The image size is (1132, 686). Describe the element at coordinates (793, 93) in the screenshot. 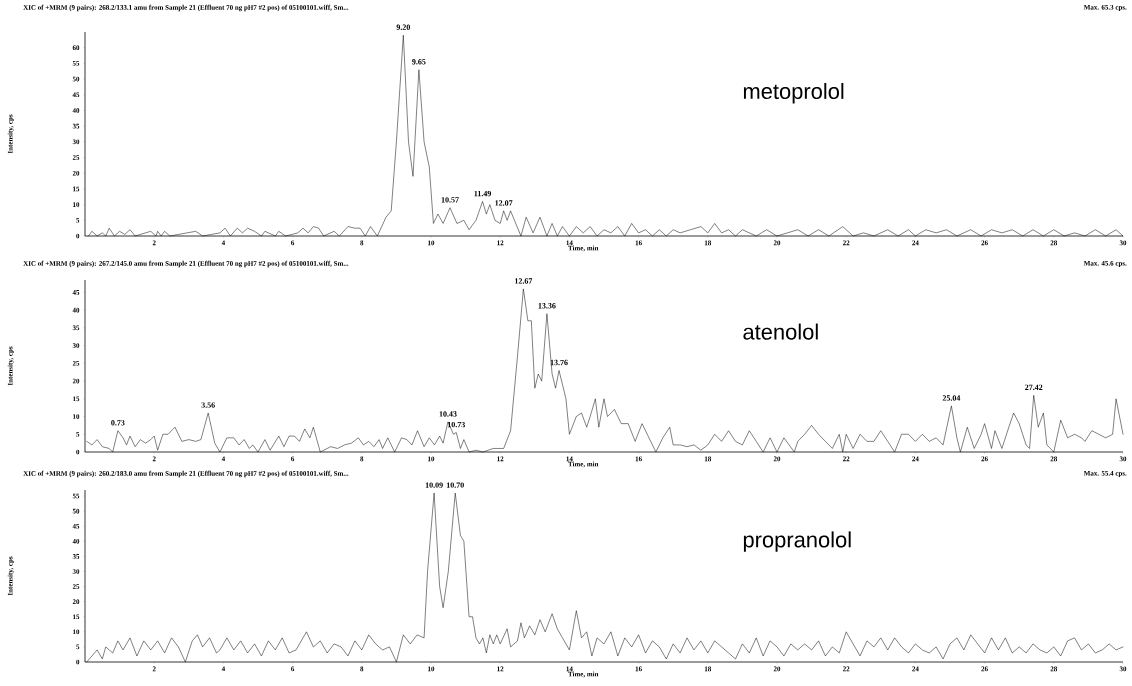

I see `annotation: metoprolol` at that location.